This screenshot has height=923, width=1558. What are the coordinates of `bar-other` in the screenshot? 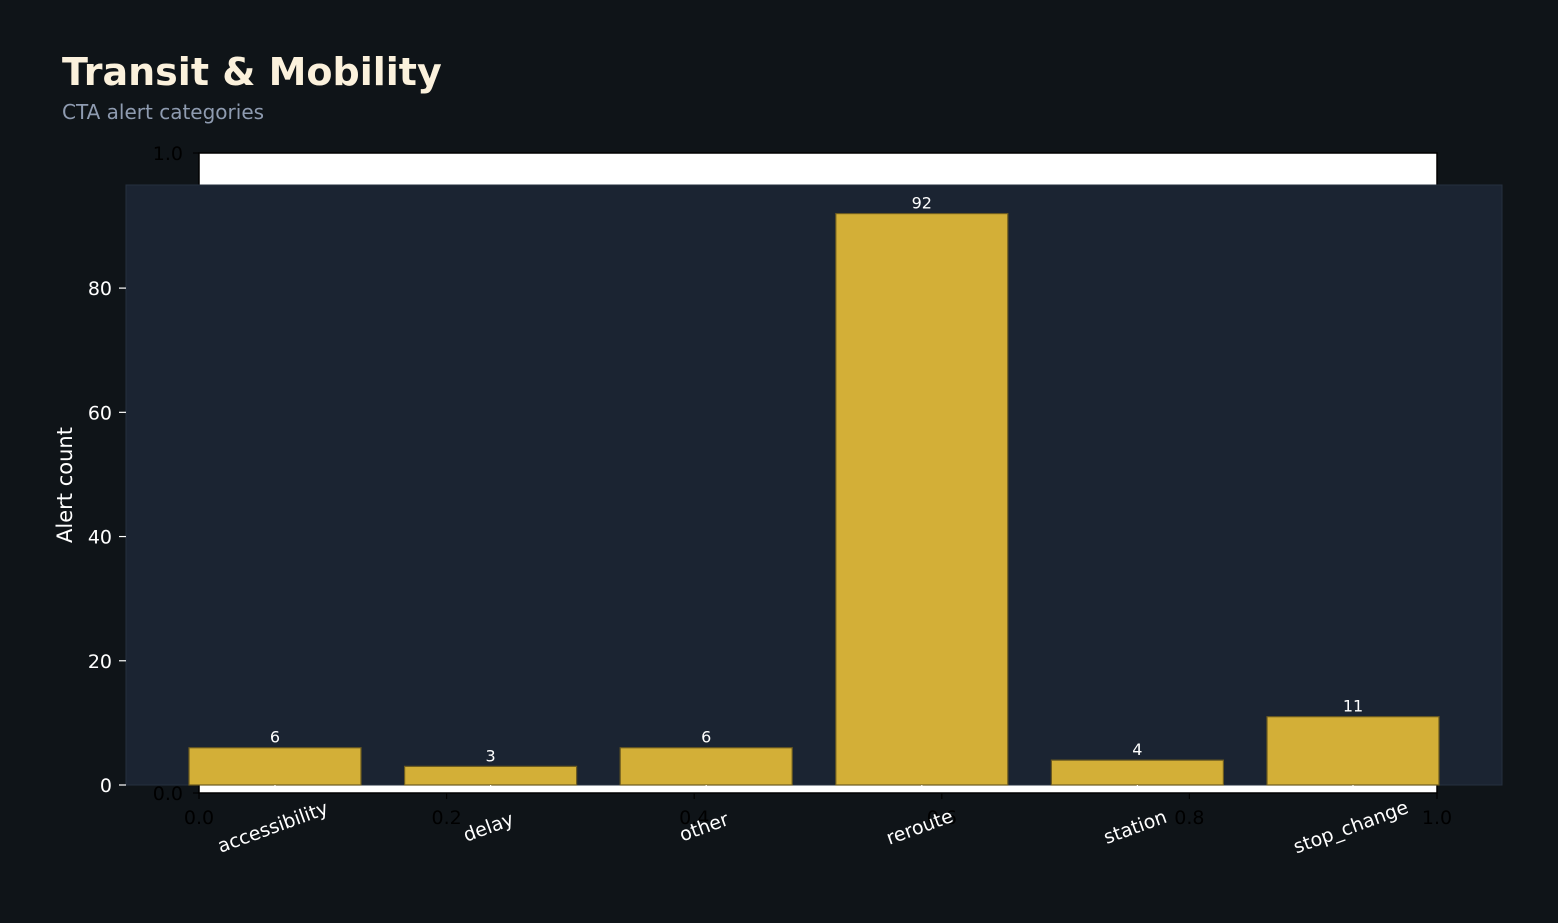 It's located at (706, 766).